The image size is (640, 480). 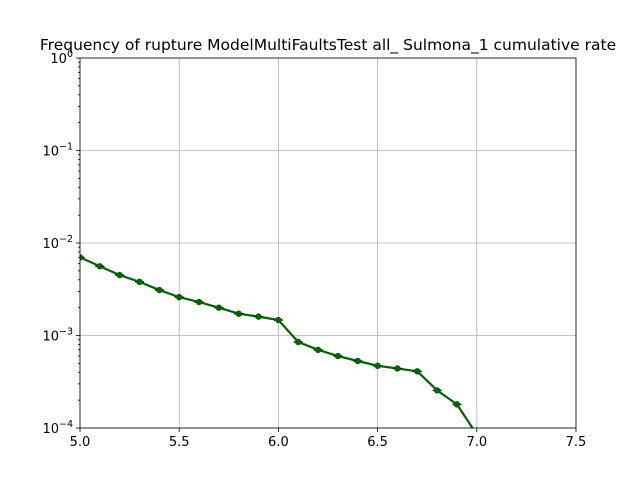 I want to click on y-tick-label: 10⁻⁴, so click(x=57, y=428).